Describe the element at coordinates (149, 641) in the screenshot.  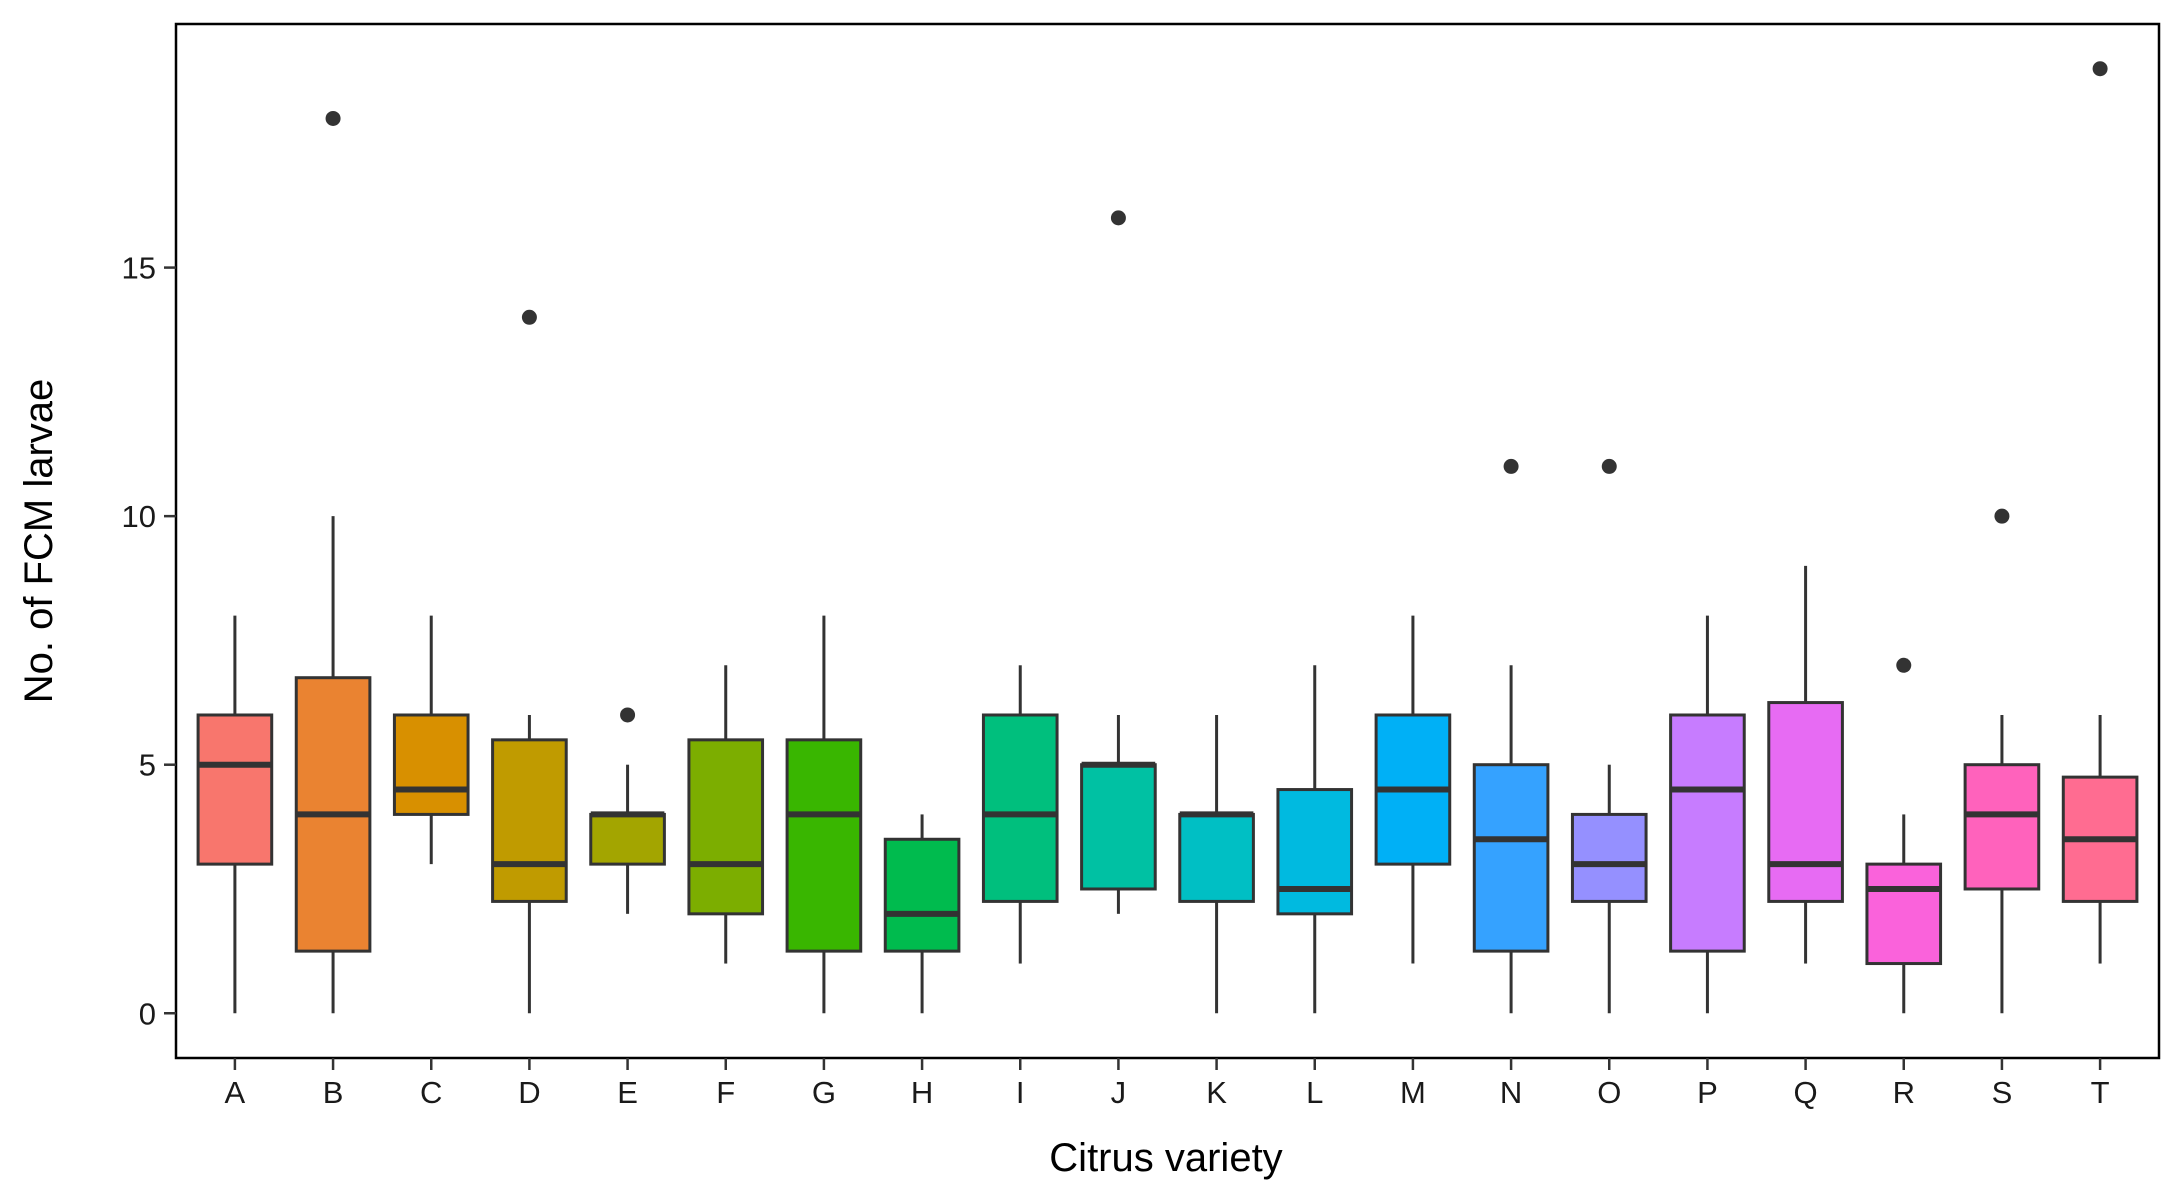
I see `y-axis: 0 5 10 15` at that location.